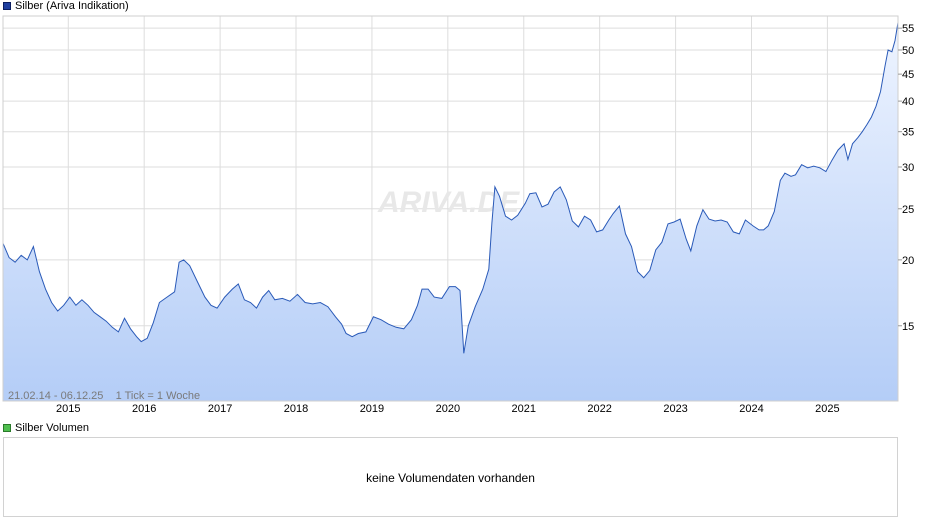  I want to click on price-legend-label: Silber (Ariva Indikation), so click(72, 6).